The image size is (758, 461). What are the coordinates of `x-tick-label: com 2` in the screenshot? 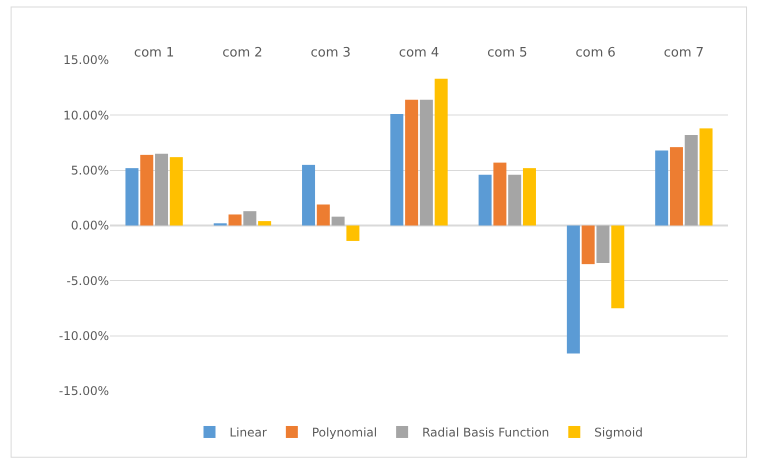 It's located at (242, 52).